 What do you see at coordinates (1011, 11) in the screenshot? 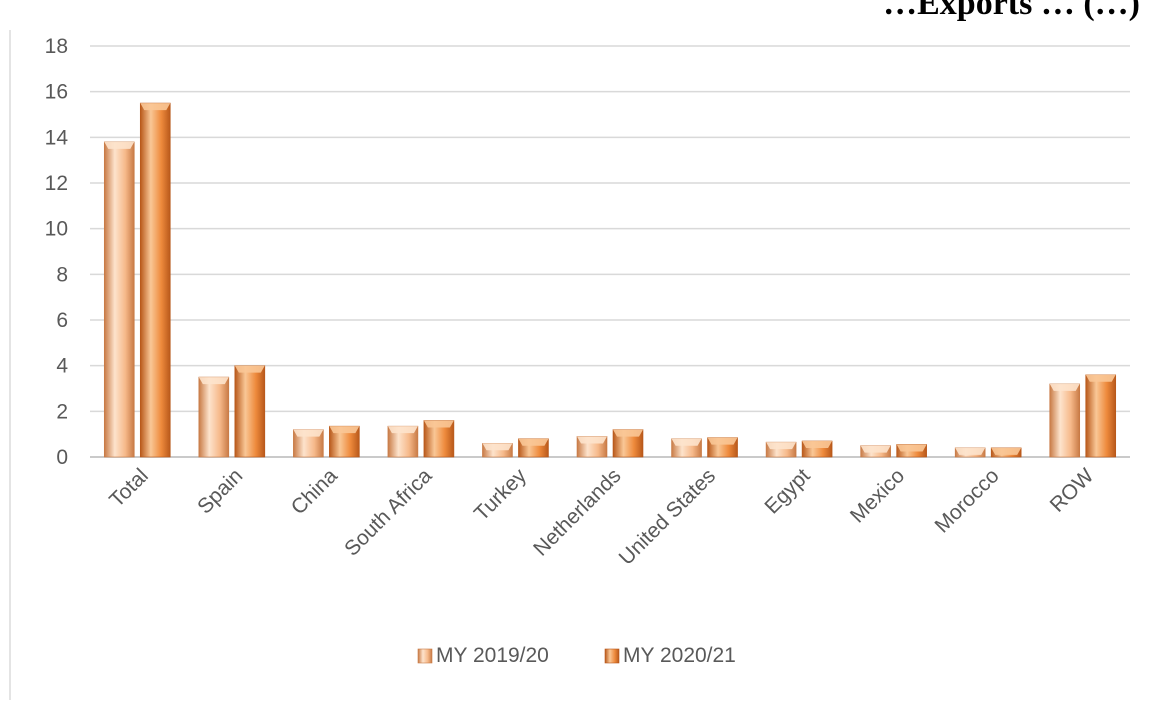
I see `chart-title: …Exports … (…)` at bounding box center [1011, 11].